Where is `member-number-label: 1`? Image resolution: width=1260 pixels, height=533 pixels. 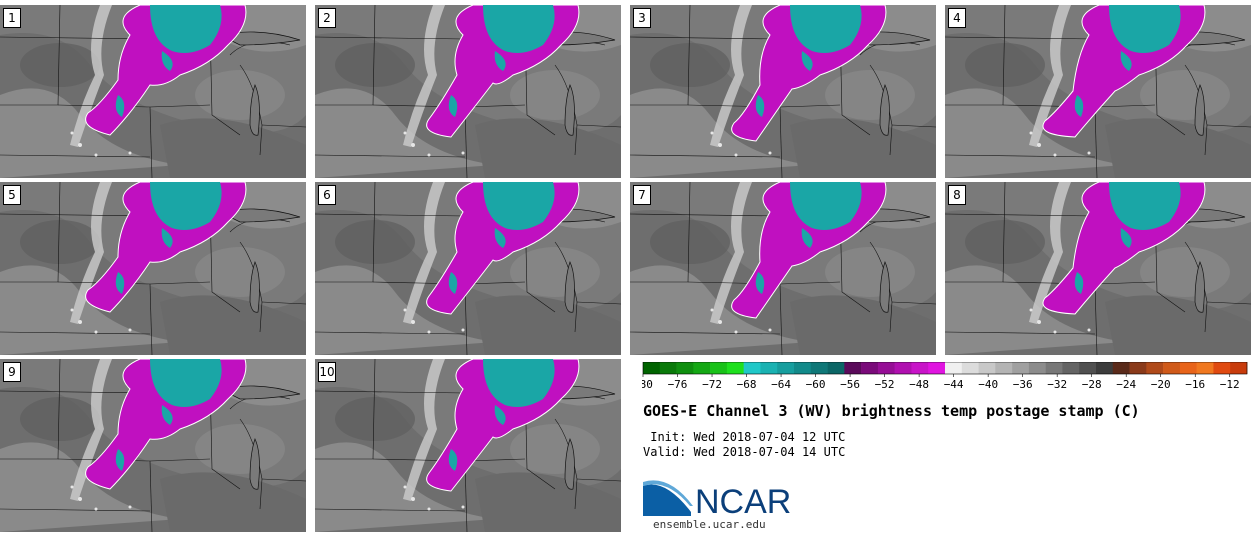
member-number-label: 1 is located at coordinates (12, 18).